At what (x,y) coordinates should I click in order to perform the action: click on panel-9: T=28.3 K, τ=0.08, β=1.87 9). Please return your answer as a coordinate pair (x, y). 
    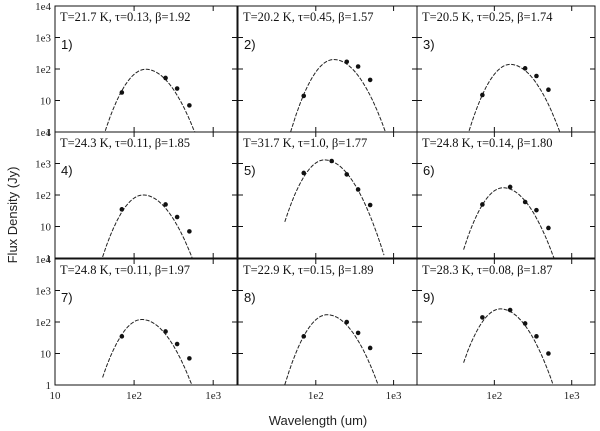
    Looking at the image, I should click on (506, 322).